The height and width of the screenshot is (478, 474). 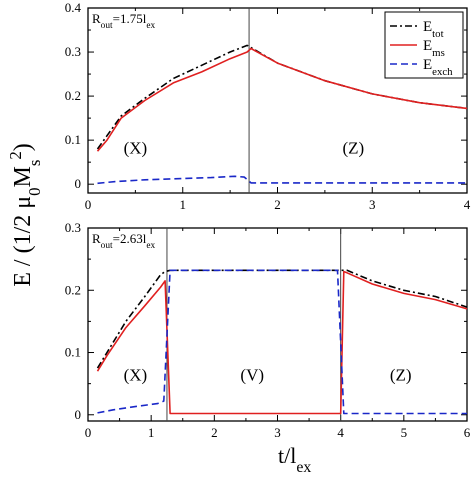 What do you see at coordinates (88, 432) in the screenshot?
I see `x-tick-label-bottom: 0` at bounding box center [88, 432].